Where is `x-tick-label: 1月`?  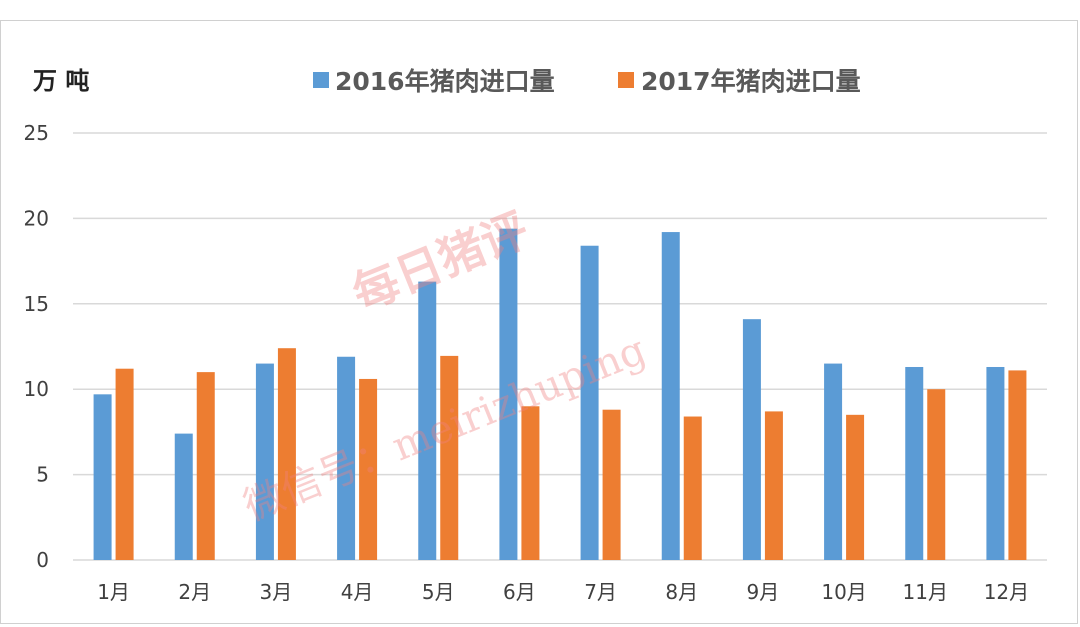
x-tick-label: 1月 is located at coordinates (113, 592).